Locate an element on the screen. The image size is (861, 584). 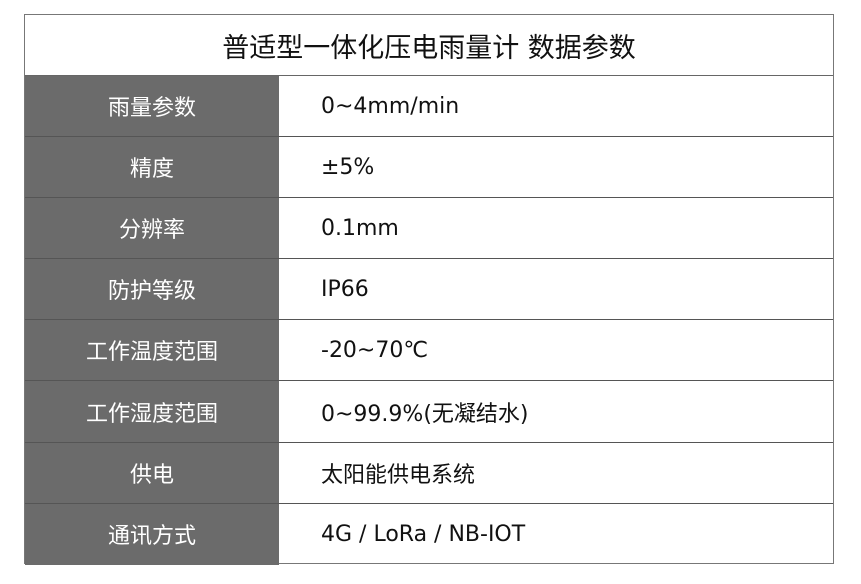
param-label: 供电 is located at coordinates (152, 472).